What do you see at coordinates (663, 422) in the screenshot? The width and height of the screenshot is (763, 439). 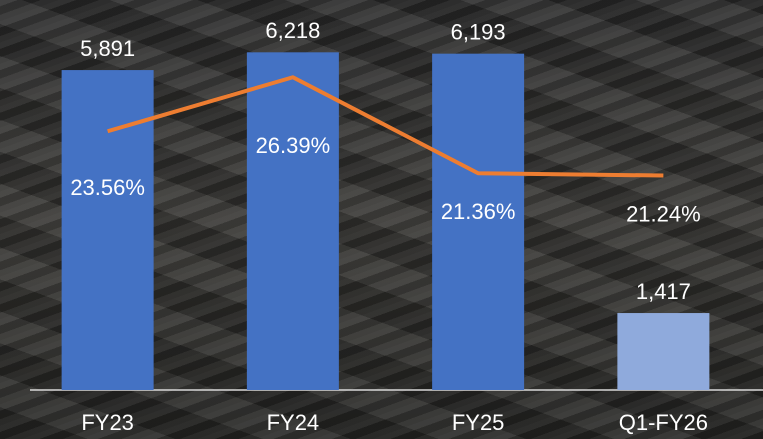 I see `x-tick-label: Q1-FY26` at bounding box center [663, 422].